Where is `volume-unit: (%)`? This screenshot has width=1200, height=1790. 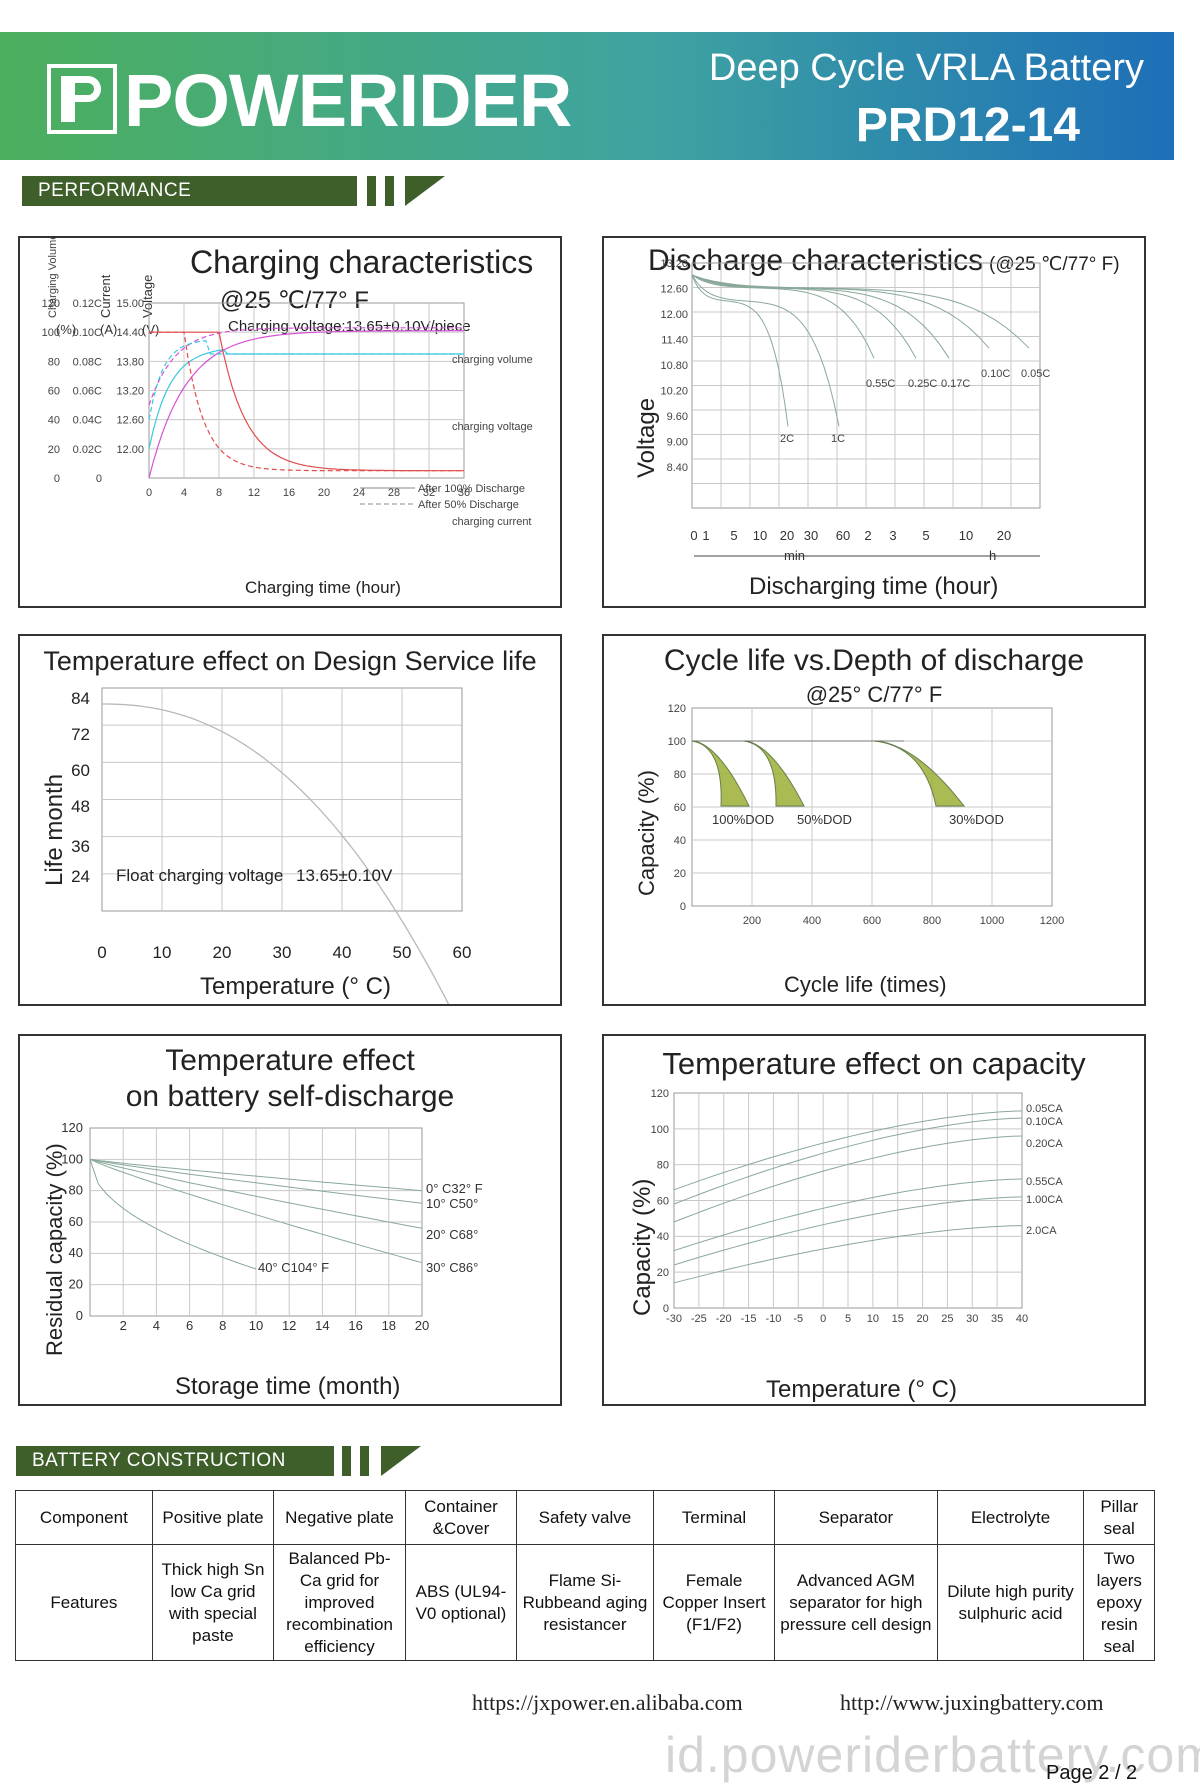
volume-unit: (%) is located at coordinates (66, 329).